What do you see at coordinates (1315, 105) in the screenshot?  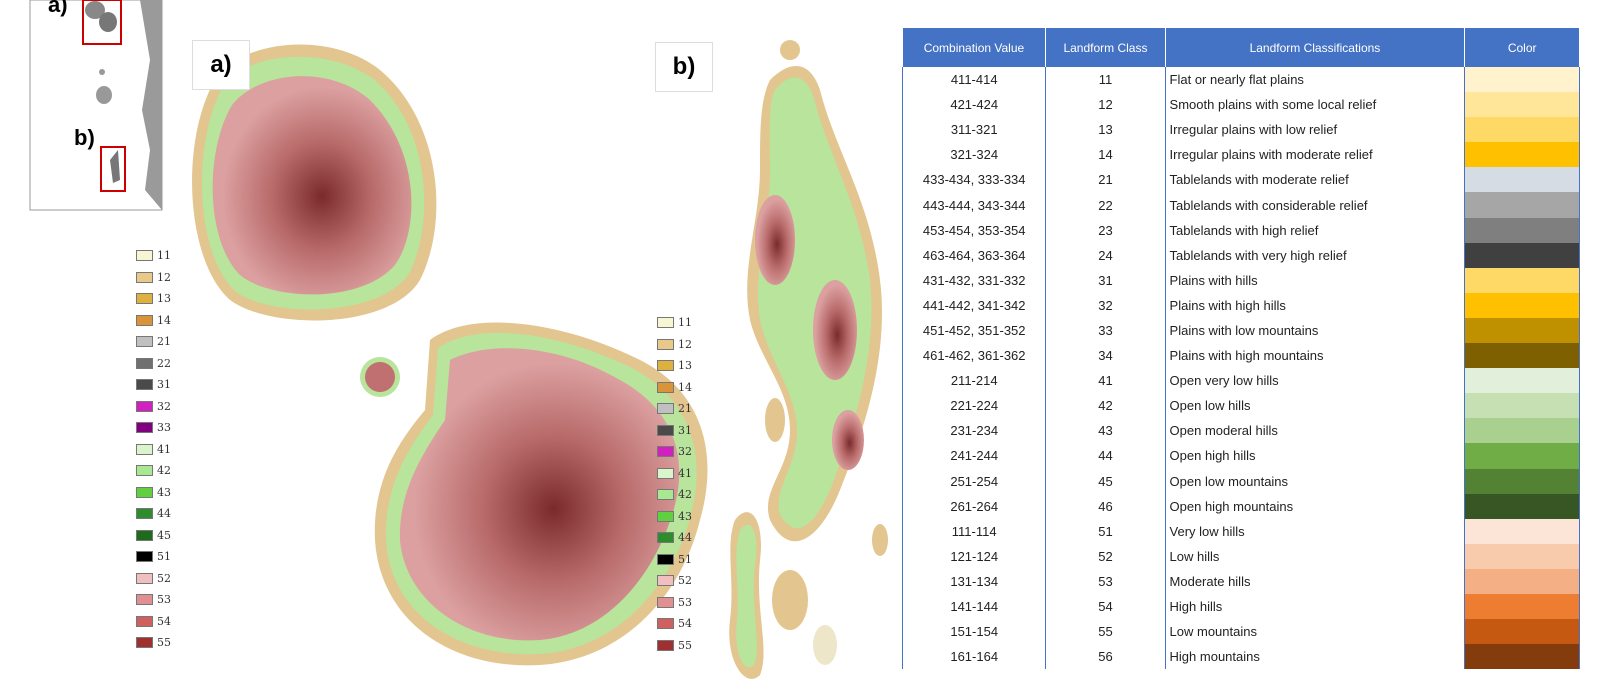 I see `classification: Smooth plains with some local relief` at bounding box center [1315, 105].